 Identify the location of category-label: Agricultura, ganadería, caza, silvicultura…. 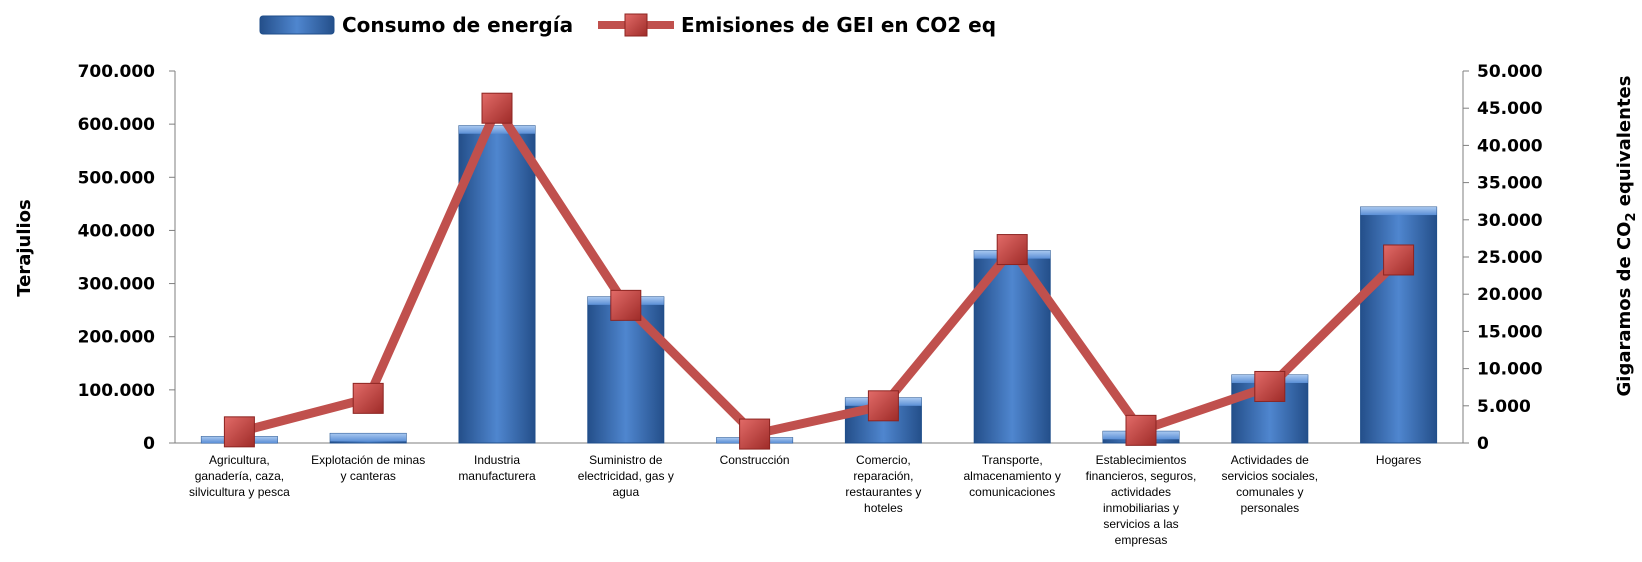
(239, 476).